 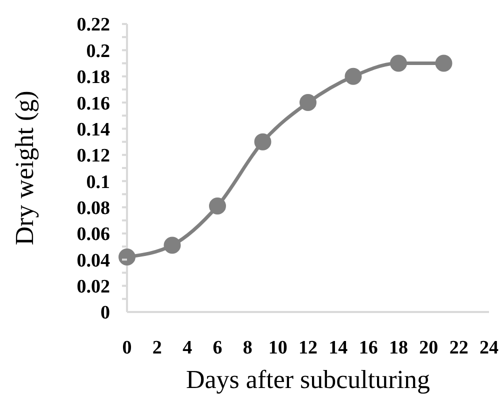 What do you see at coordinates (278, 347) in the screenshot?
I see `x-tick-label: 10` at bounding box center [278, 347].